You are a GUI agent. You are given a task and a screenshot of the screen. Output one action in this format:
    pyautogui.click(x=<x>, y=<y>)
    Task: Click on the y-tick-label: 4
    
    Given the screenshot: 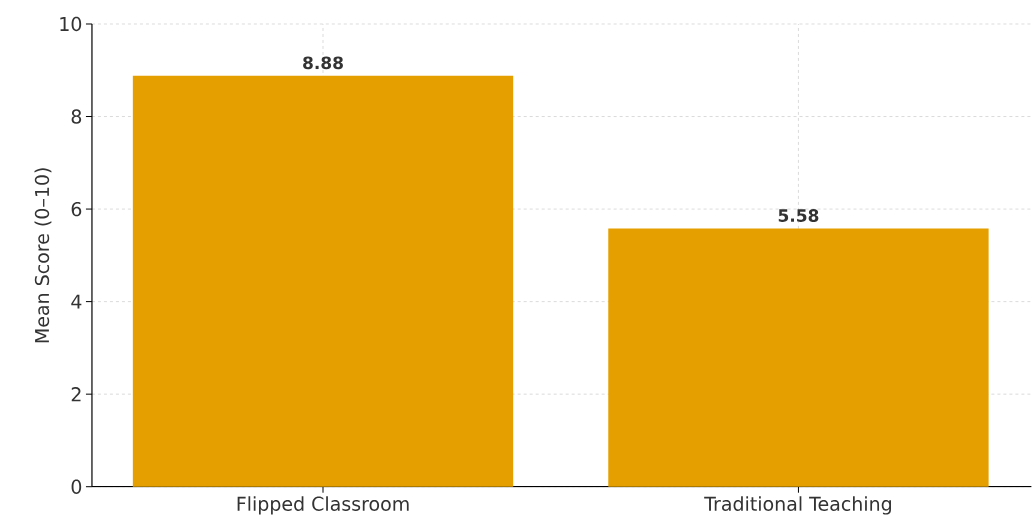 What is the action you would take?
    pyautogui.click(x=76, y=301)
    